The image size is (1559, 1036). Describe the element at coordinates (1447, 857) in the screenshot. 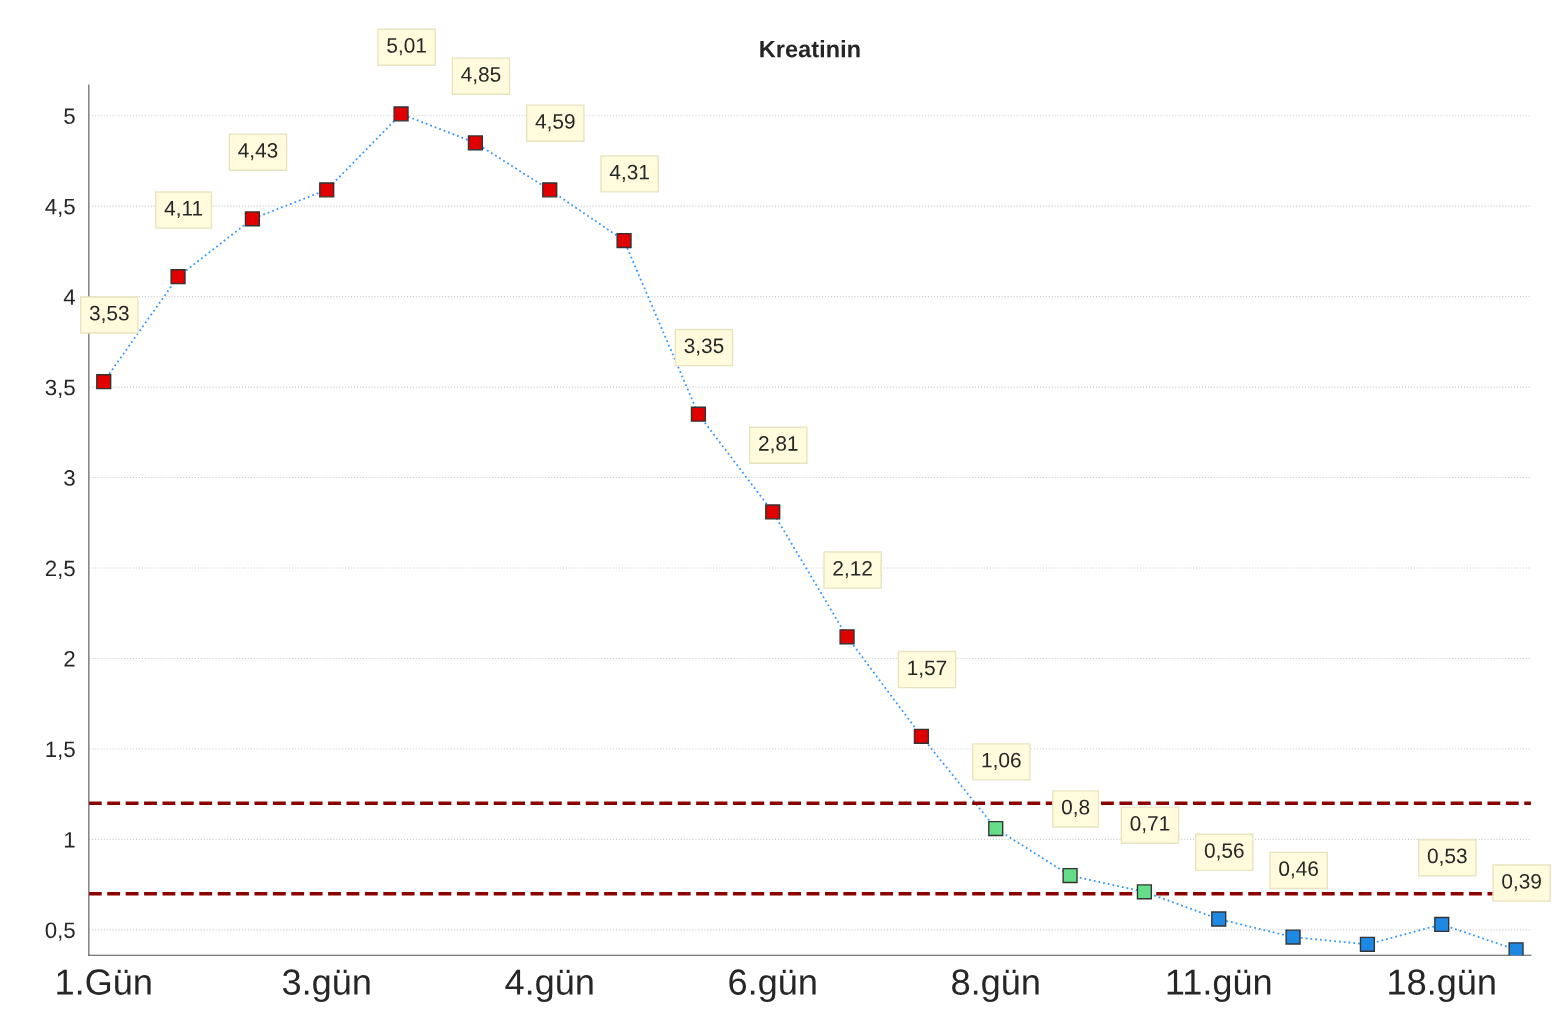

I see `data-label: 0,53` at that location.